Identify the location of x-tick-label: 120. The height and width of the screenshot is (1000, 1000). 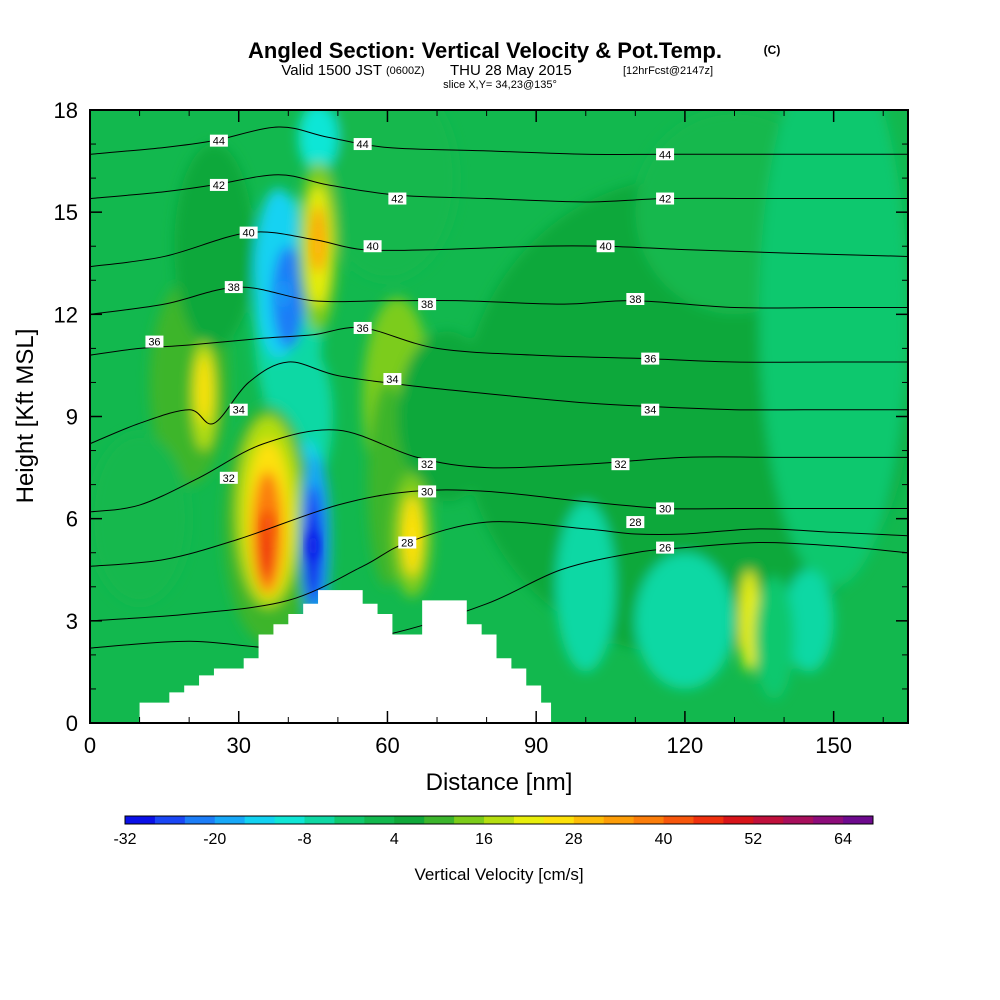
(685, 745).